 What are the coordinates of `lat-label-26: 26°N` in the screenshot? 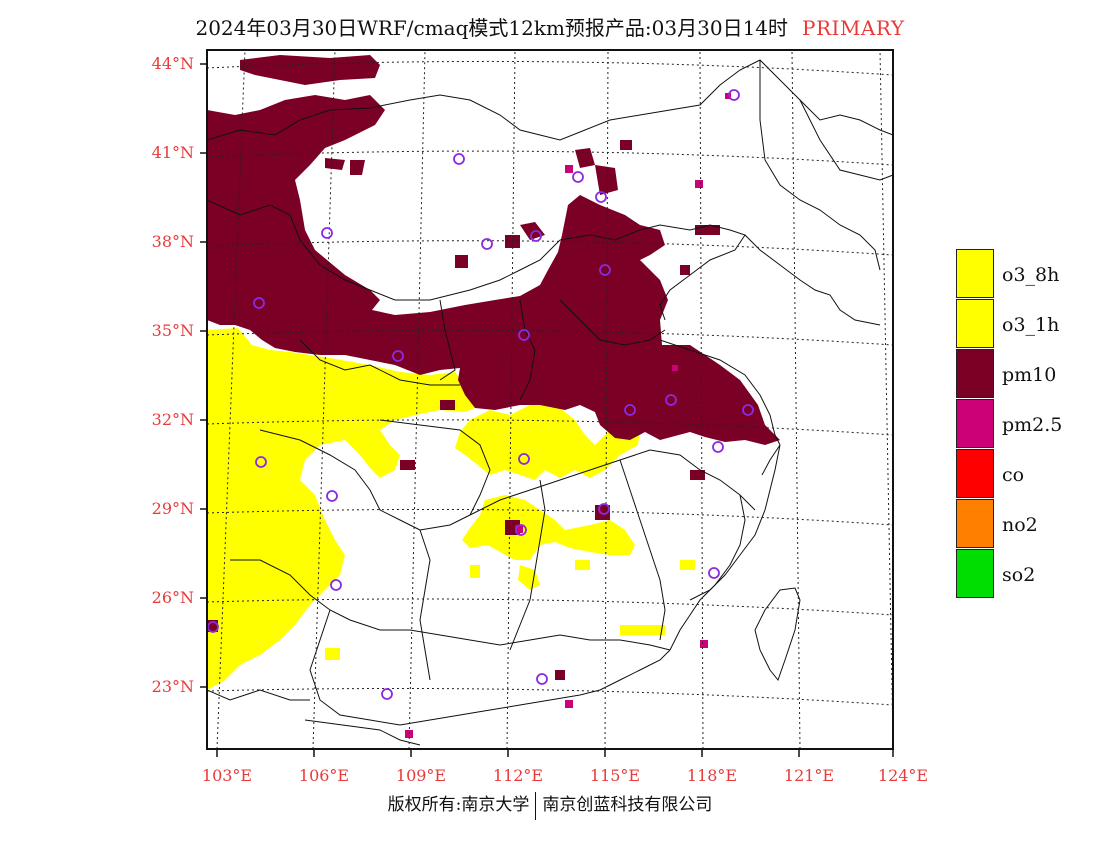 It's located at (172, 597).